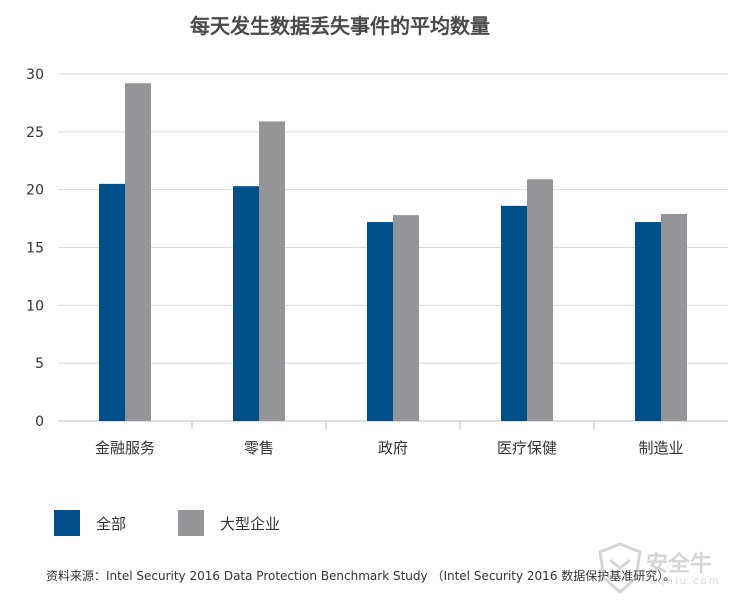 The height and width of the screenshot is (602, 748). Describe the element at coordinates (393, 448) in the screenshot. I see `x-tick-label: 政府` at that location.